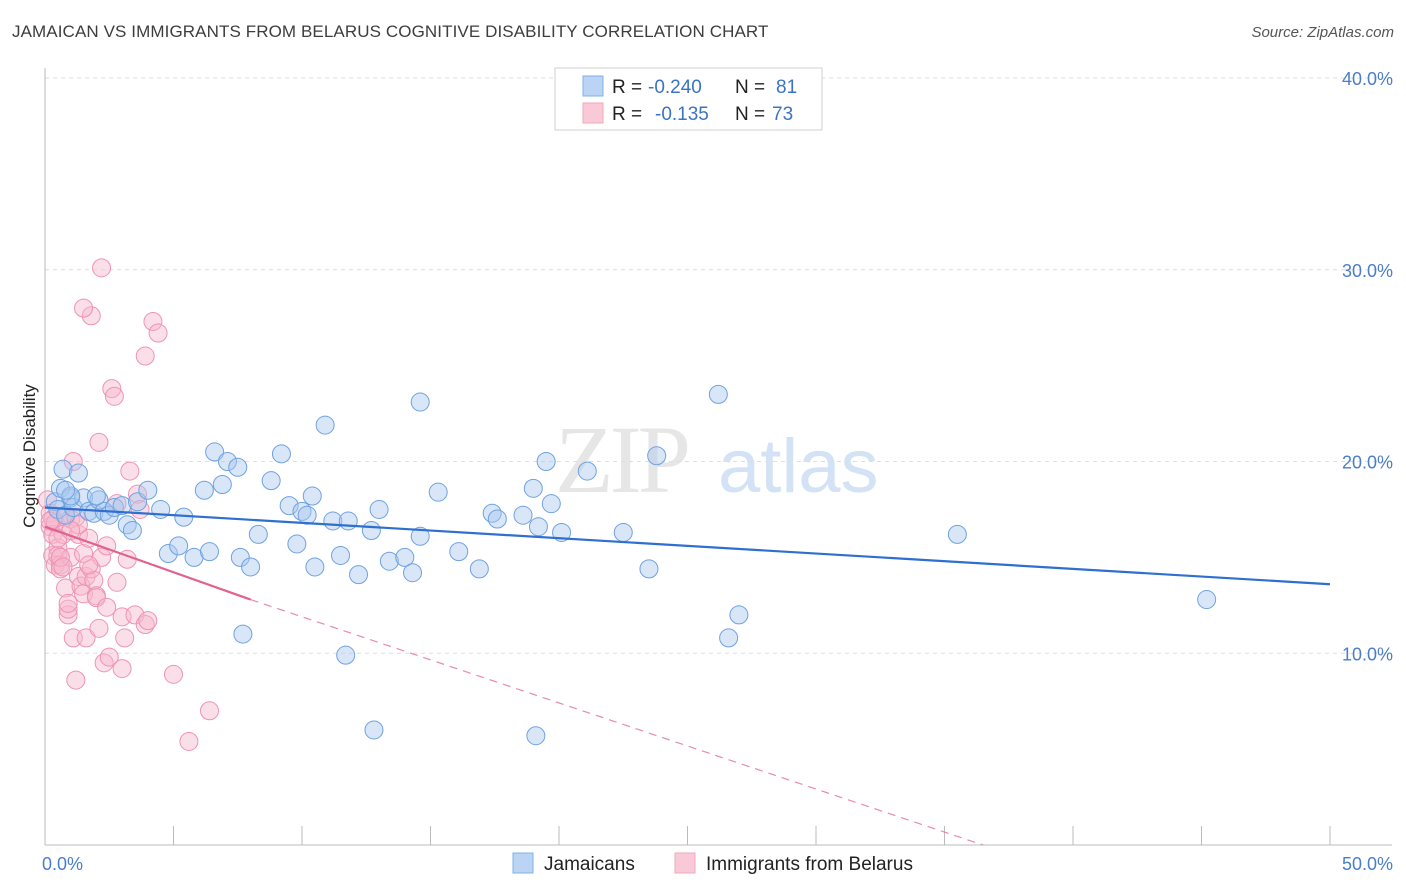 This screenshot has height=892, width=1406. I want to click on belarus-points, so click(128, 504).